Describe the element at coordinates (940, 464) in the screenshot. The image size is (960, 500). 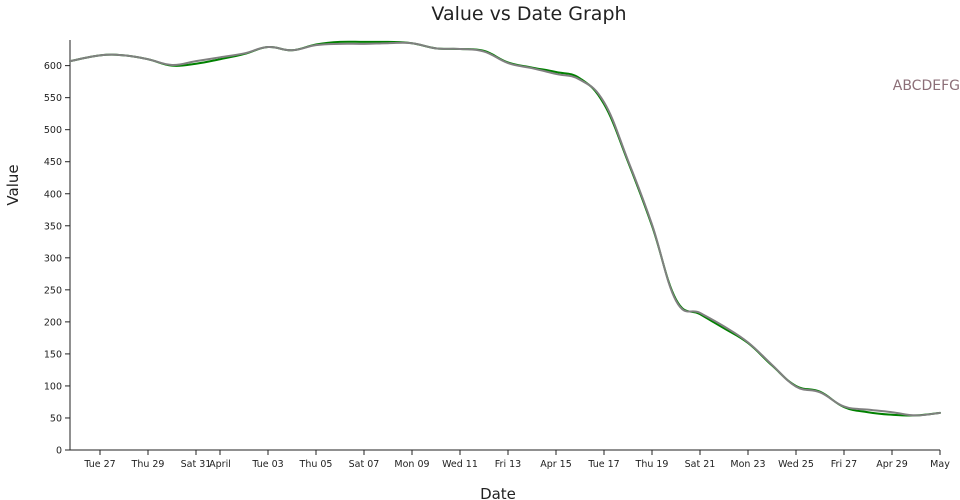
I see `x-tick-label: May` at that location.